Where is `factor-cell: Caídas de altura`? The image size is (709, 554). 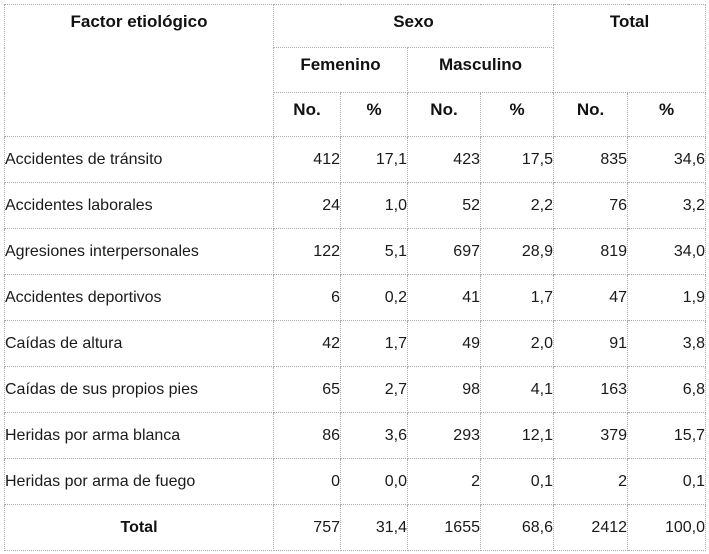 factor-cell: Caídas de altura is located at coordinates (139, 343).